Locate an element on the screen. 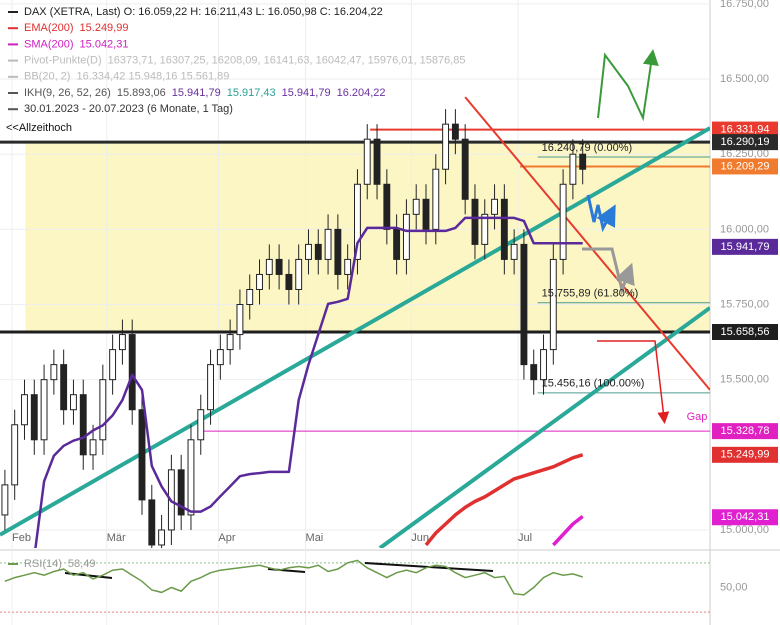  x-tick-label: Mär is located at coordinates (116, 538).